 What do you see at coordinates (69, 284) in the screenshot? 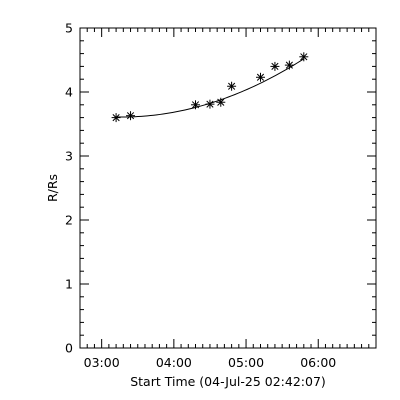
I see `y-tick-label: 1` at bounding box center [69, 284].